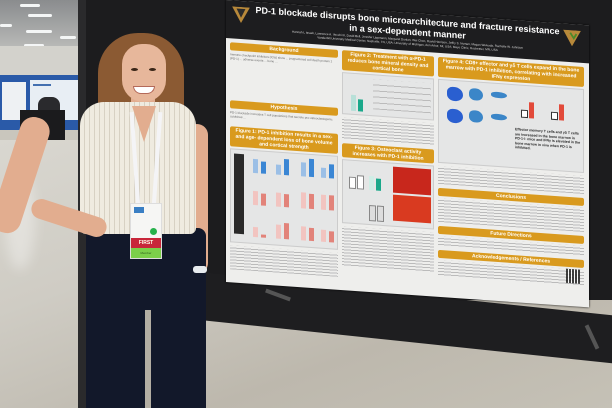 The width and height of the screenshot is (612, 408). I want to click on microct-images, so click(239, 194).